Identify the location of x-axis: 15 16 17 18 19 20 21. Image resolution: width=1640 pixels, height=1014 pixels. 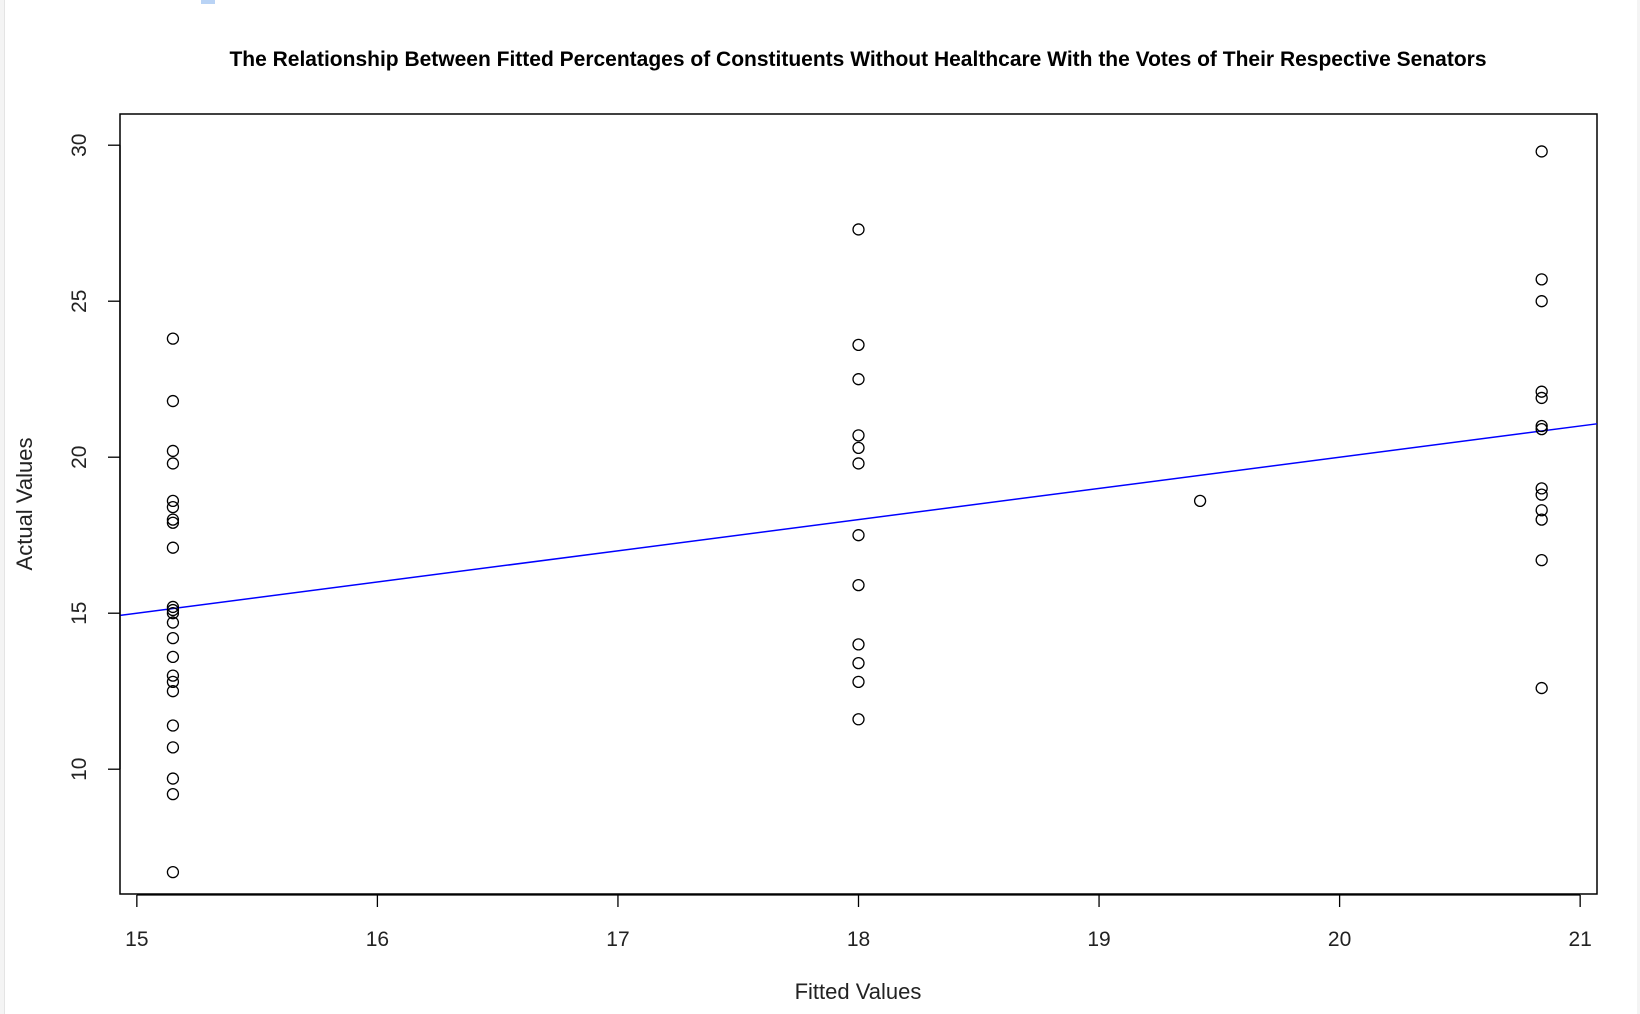
(858, 922).